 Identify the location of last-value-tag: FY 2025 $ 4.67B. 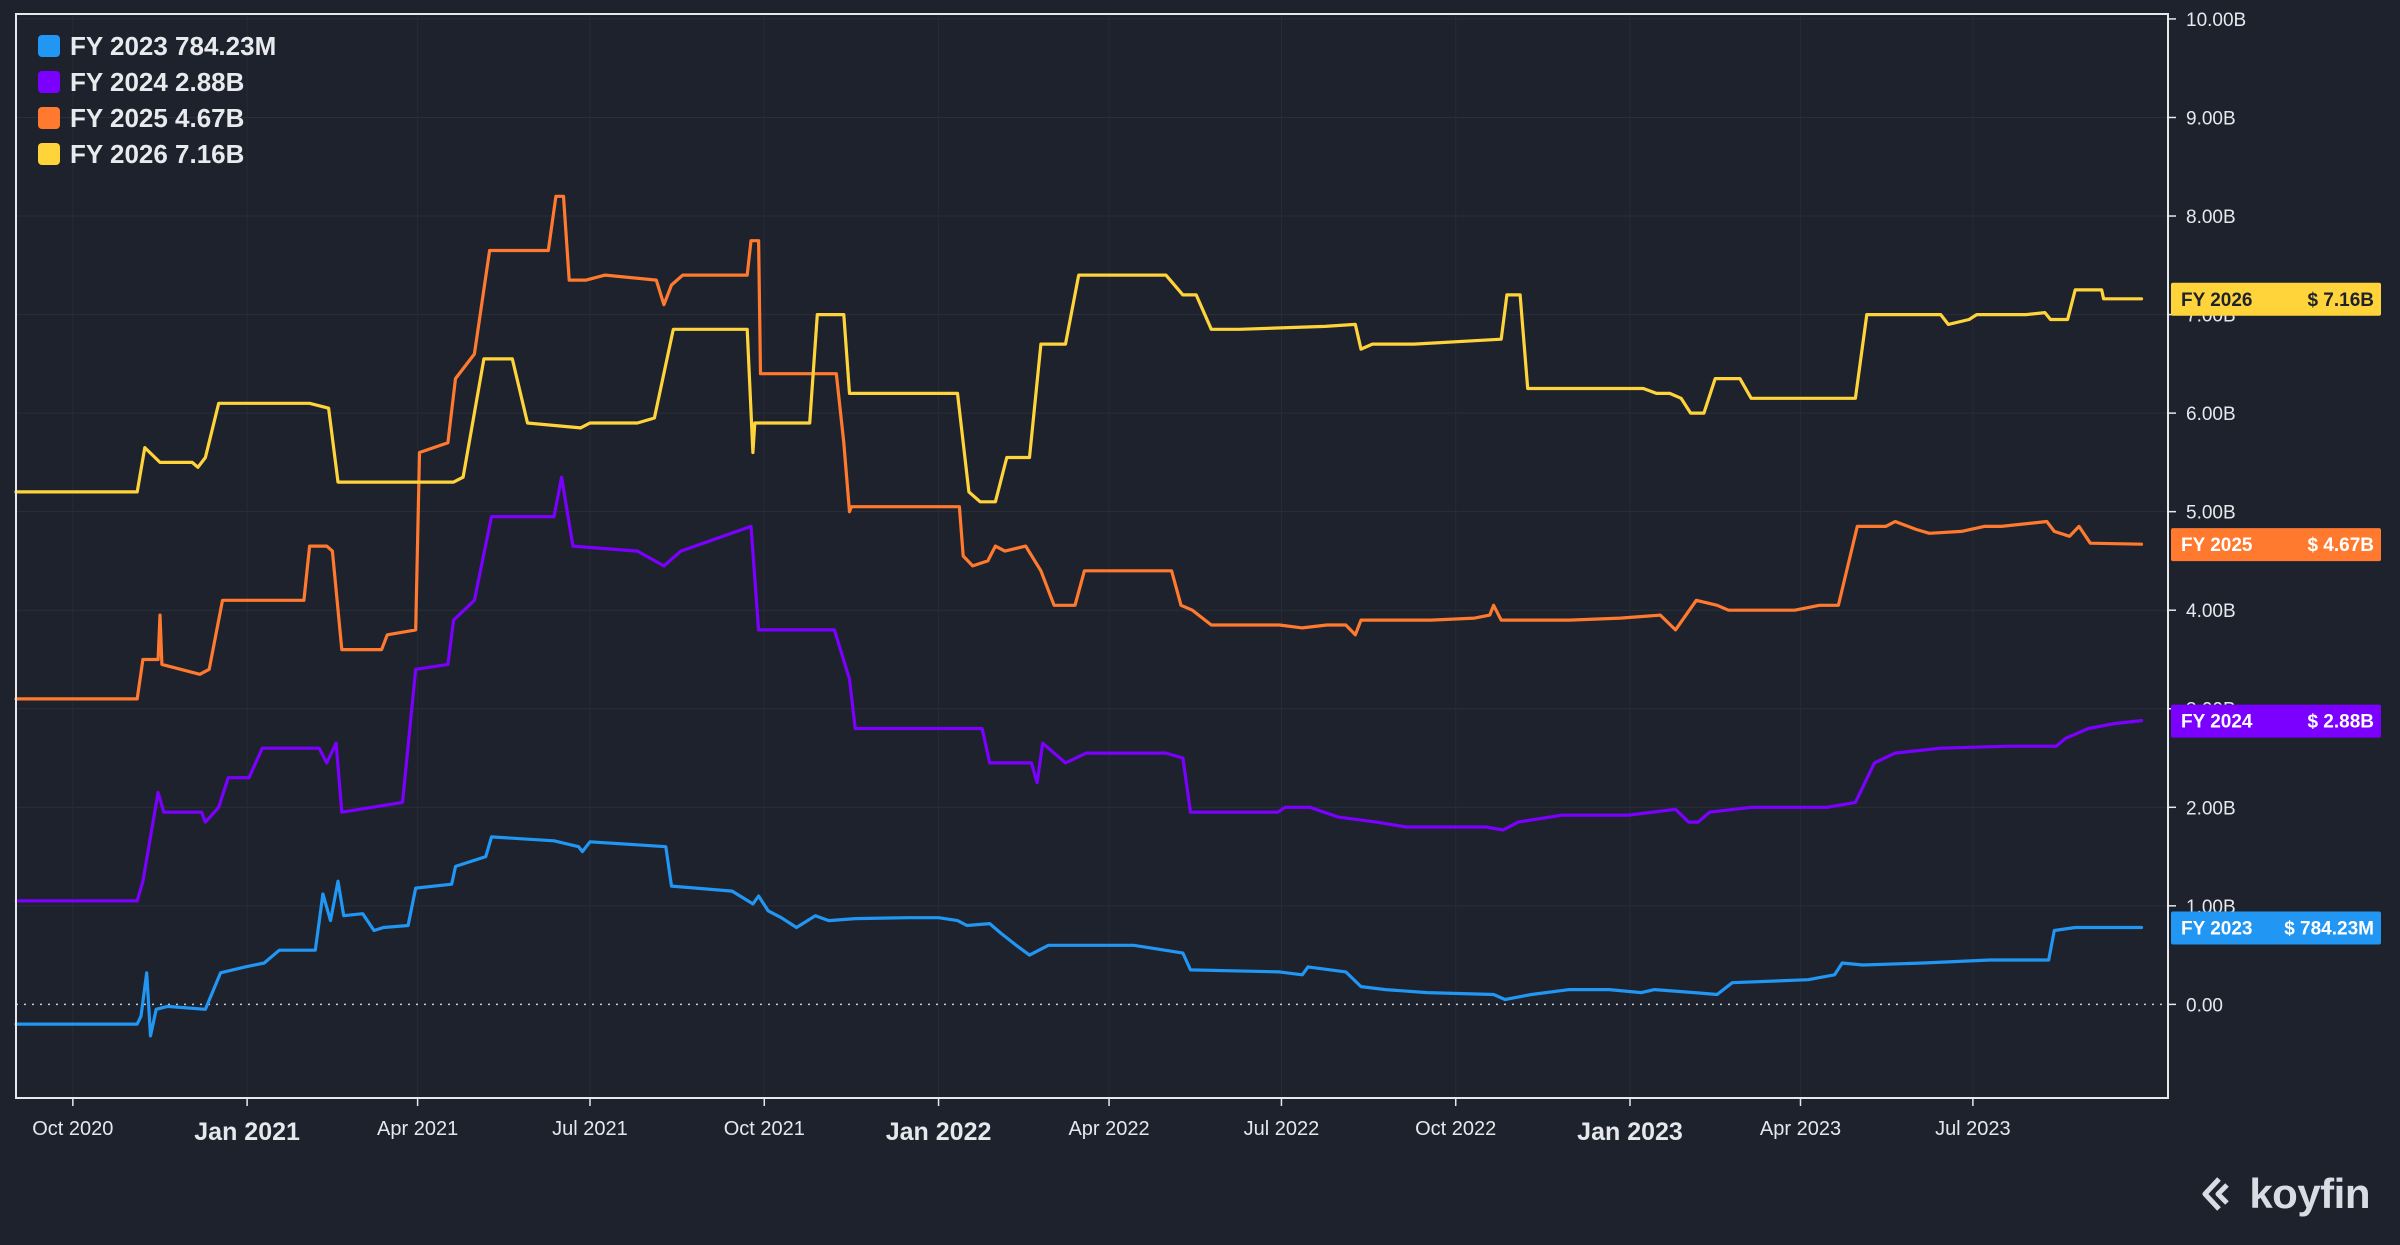
(2276, 545).